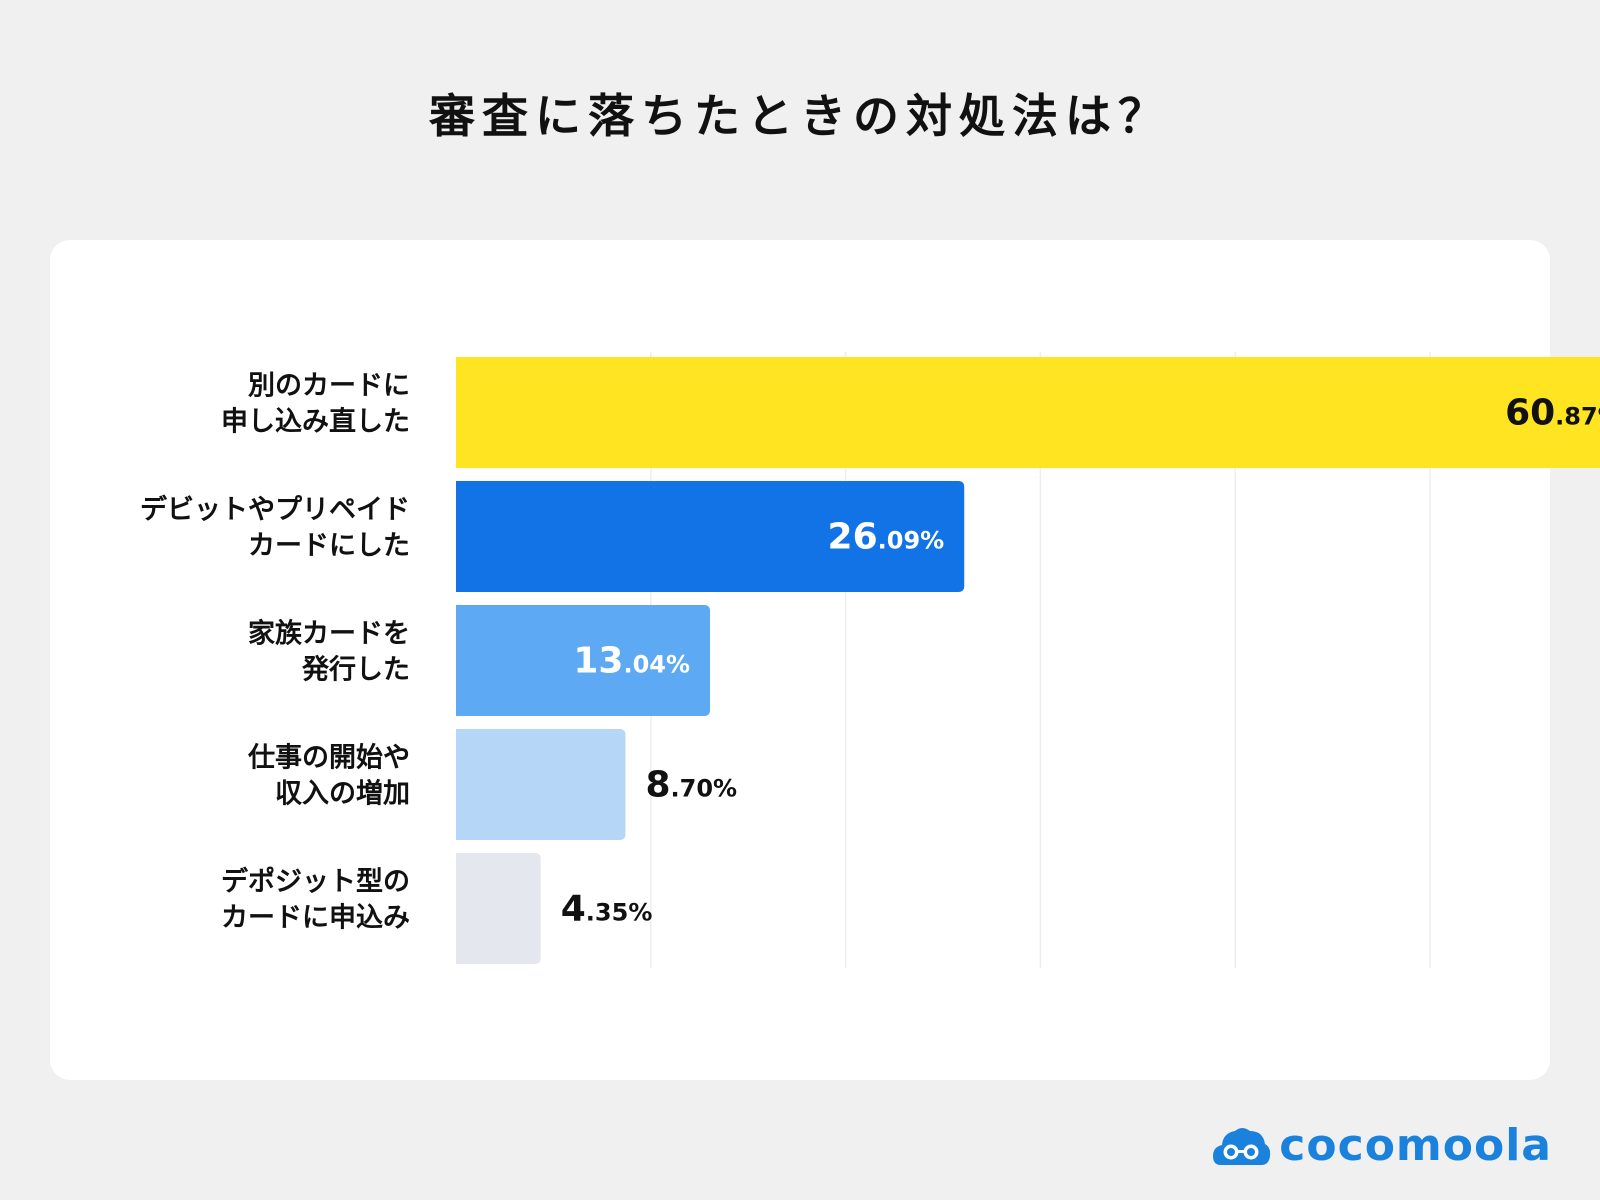 The image size is (1600, 1200). I want to click on value-decimal: .04%, so click(656, 665).